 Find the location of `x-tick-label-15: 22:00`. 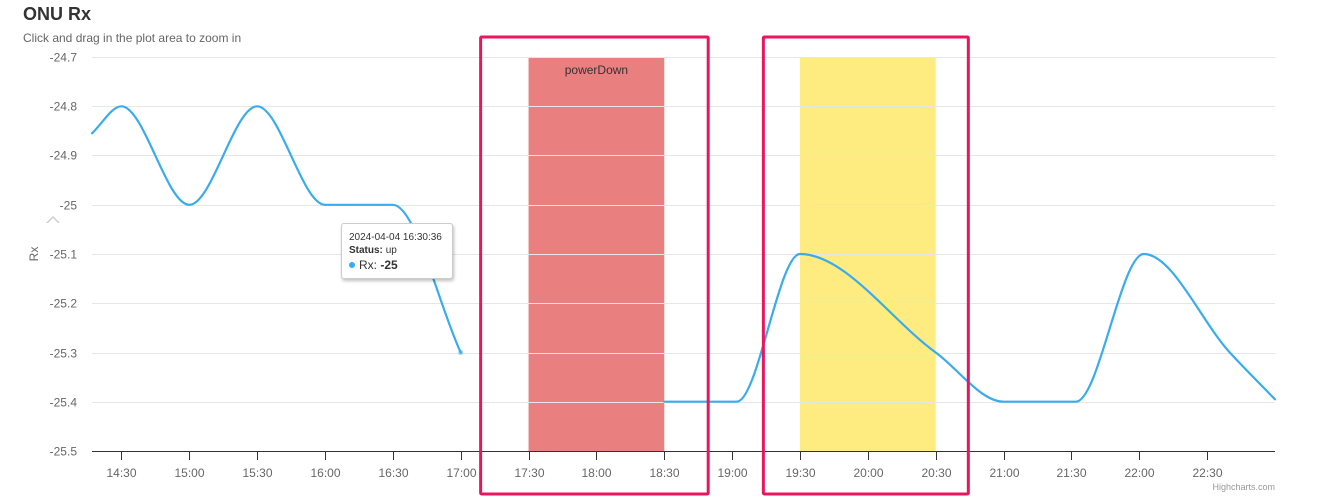

x-tick-label-15: 22:00 is located at coordinates (1139, 473).